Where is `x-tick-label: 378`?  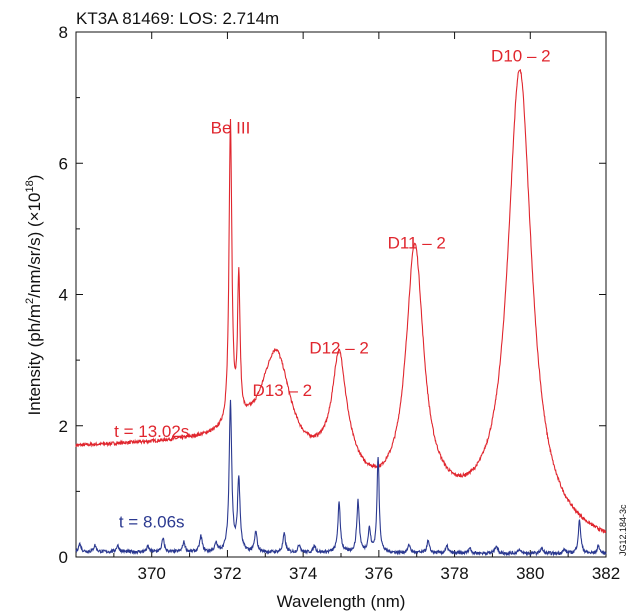
x-tick-label: 378 is located at coordinates (454, 573).